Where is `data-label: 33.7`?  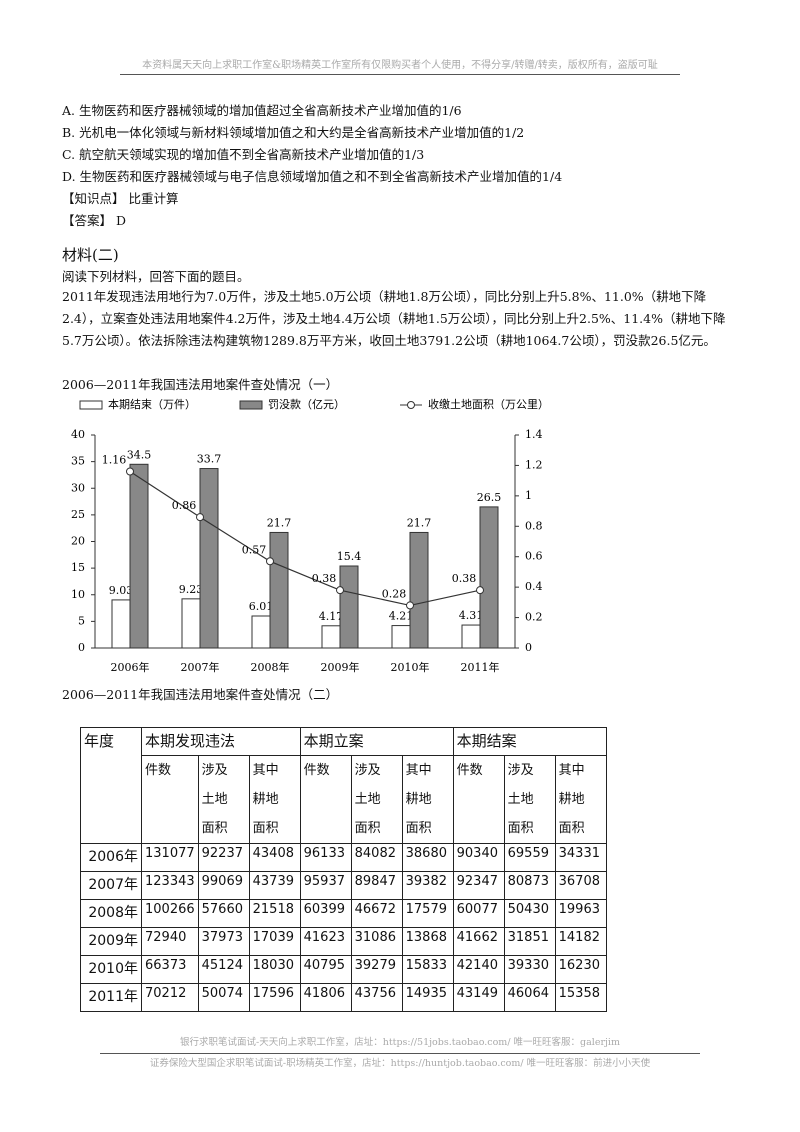
data-label: 33.7 is located at coordinates (209, 459).